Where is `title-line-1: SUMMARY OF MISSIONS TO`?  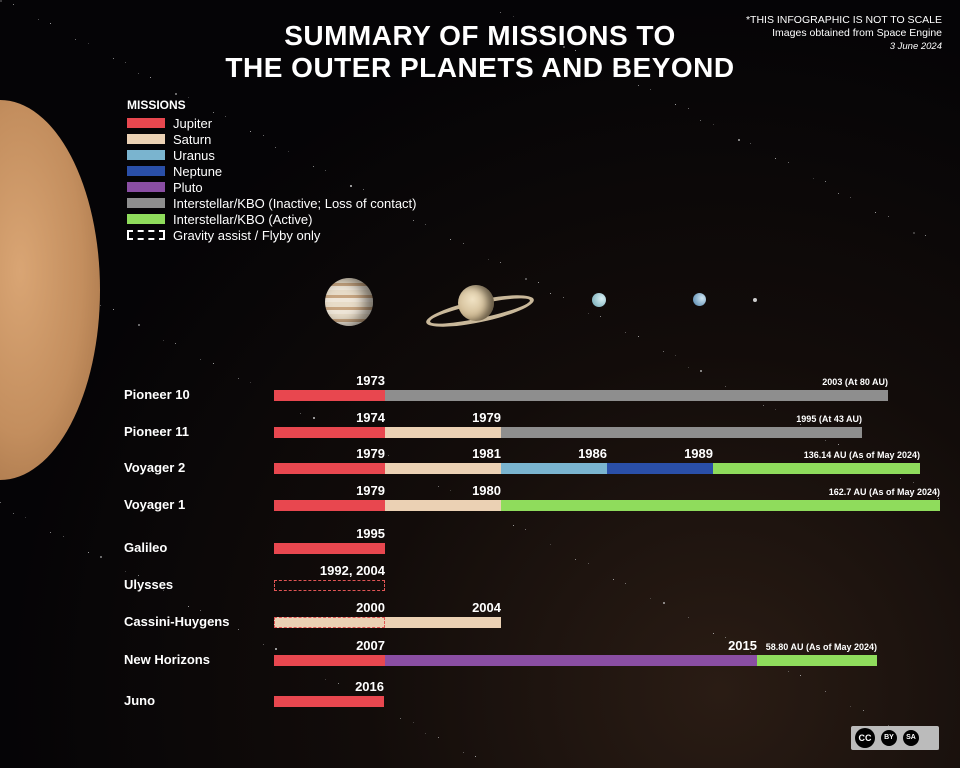 title-line-1: SUMMARY OF MISSIONS TO is located at coordinates (480, 35).